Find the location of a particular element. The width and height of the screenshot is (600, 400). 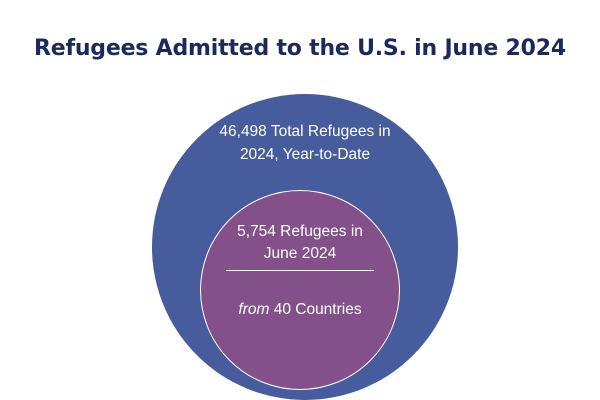

year-to-date-line-2: 2024, Year-to-Date is located at coordinates (305, 154).